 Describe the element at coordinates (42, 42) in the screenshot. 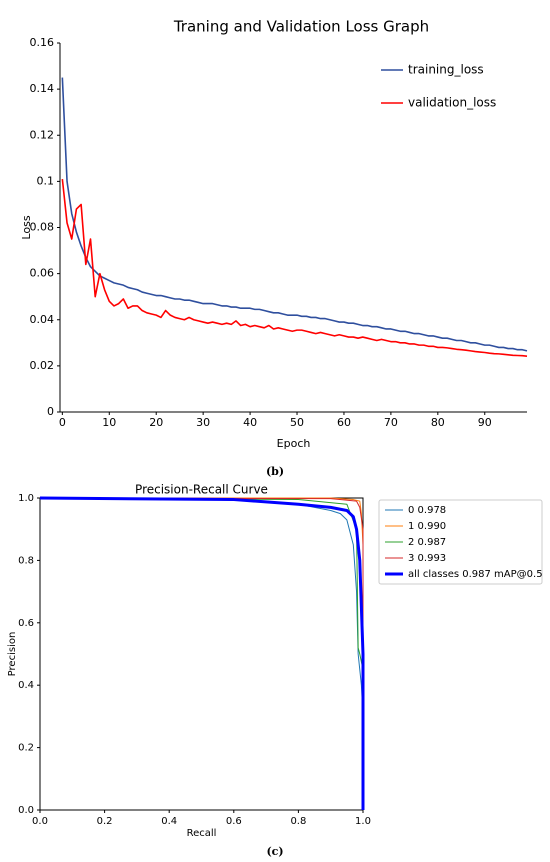

I see `y-tick-label: 0.16` at that location.